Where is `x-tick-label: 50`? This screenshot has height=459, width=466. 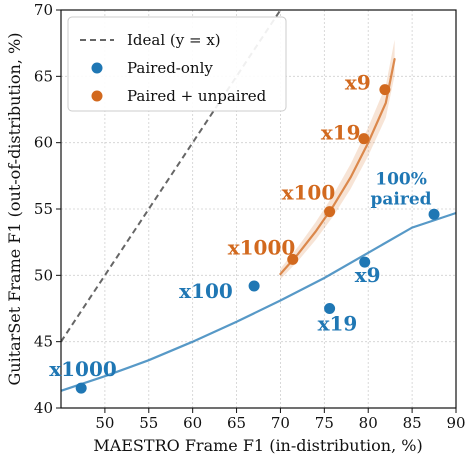 x-tick-label: 50 is located at coordinates (104, 423).